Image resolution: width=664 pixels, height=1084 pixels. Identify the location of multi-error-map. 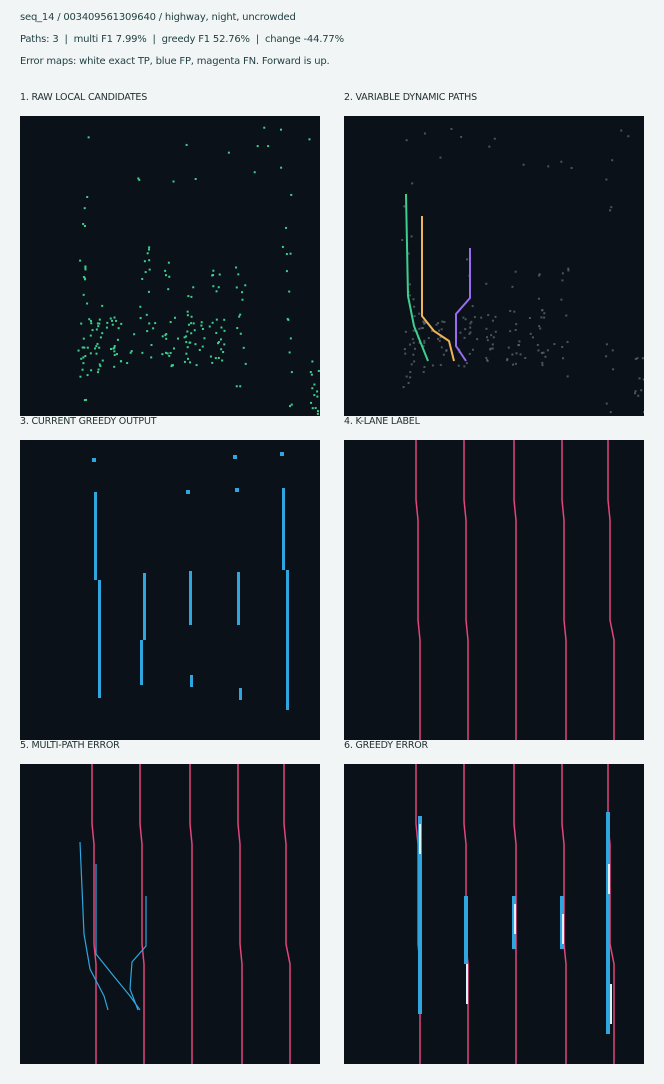
(170, 914).